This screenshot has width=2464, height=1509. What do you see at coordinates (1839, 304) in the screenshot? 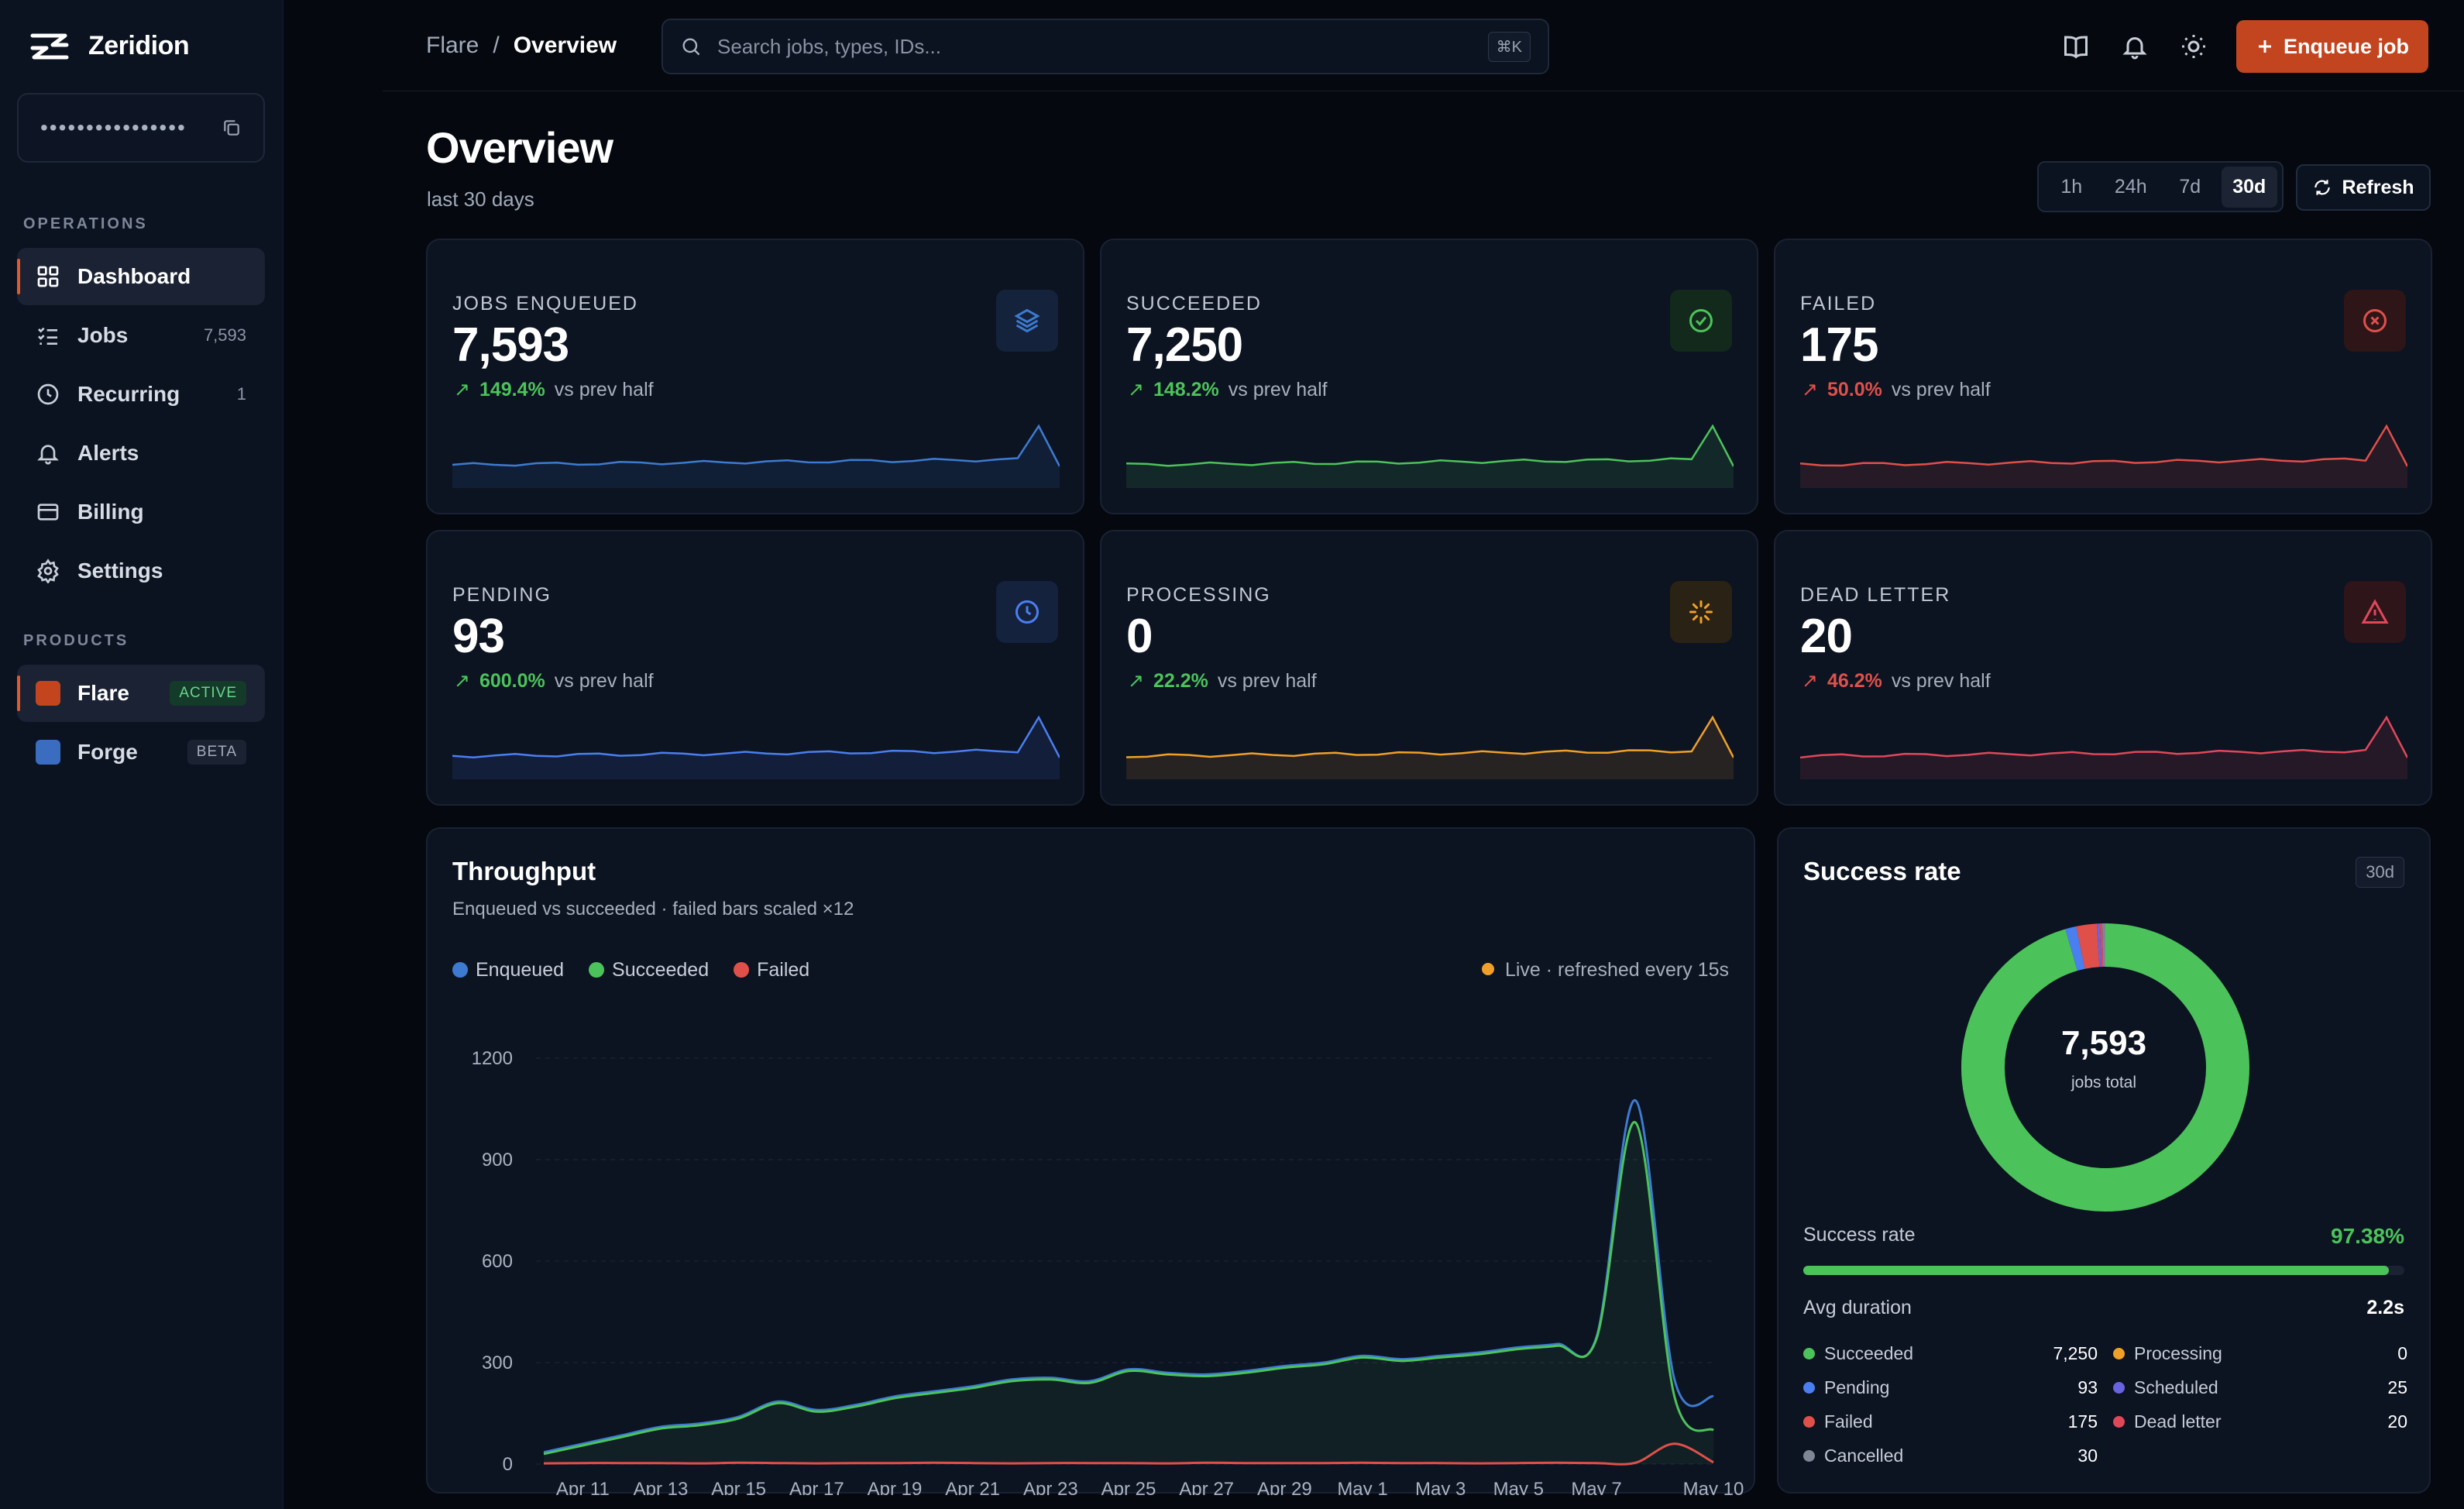
I see `stat-label: FAILED` at bounding box center [1839, 304].